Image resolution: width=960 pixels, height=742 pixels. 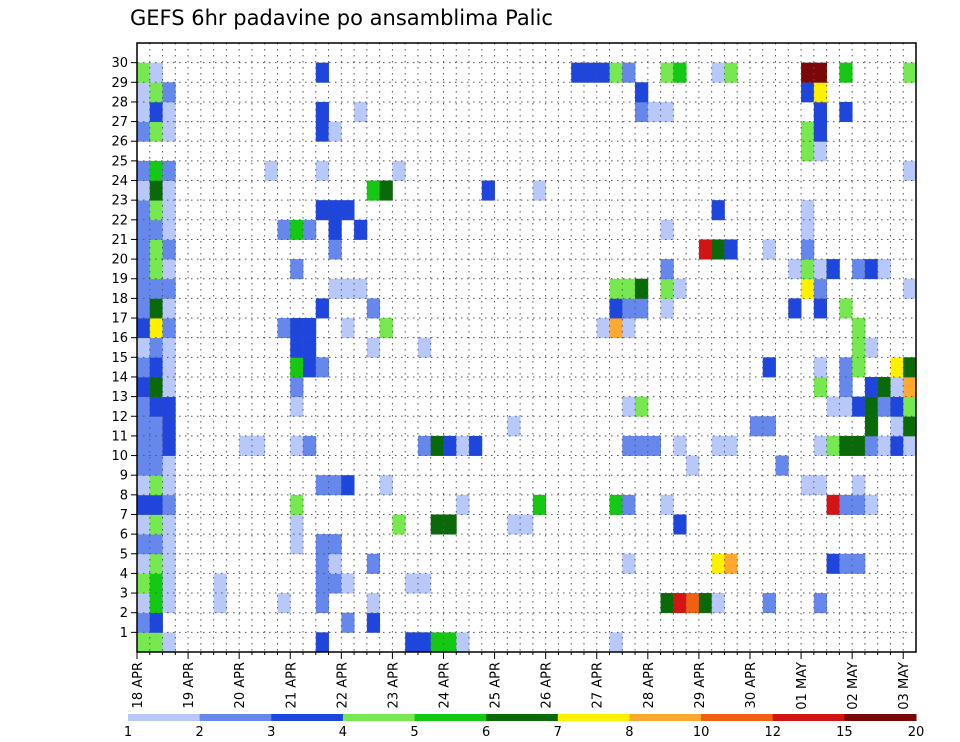 I want to click on y-tick-label: 10, so click(x=119, y=456).